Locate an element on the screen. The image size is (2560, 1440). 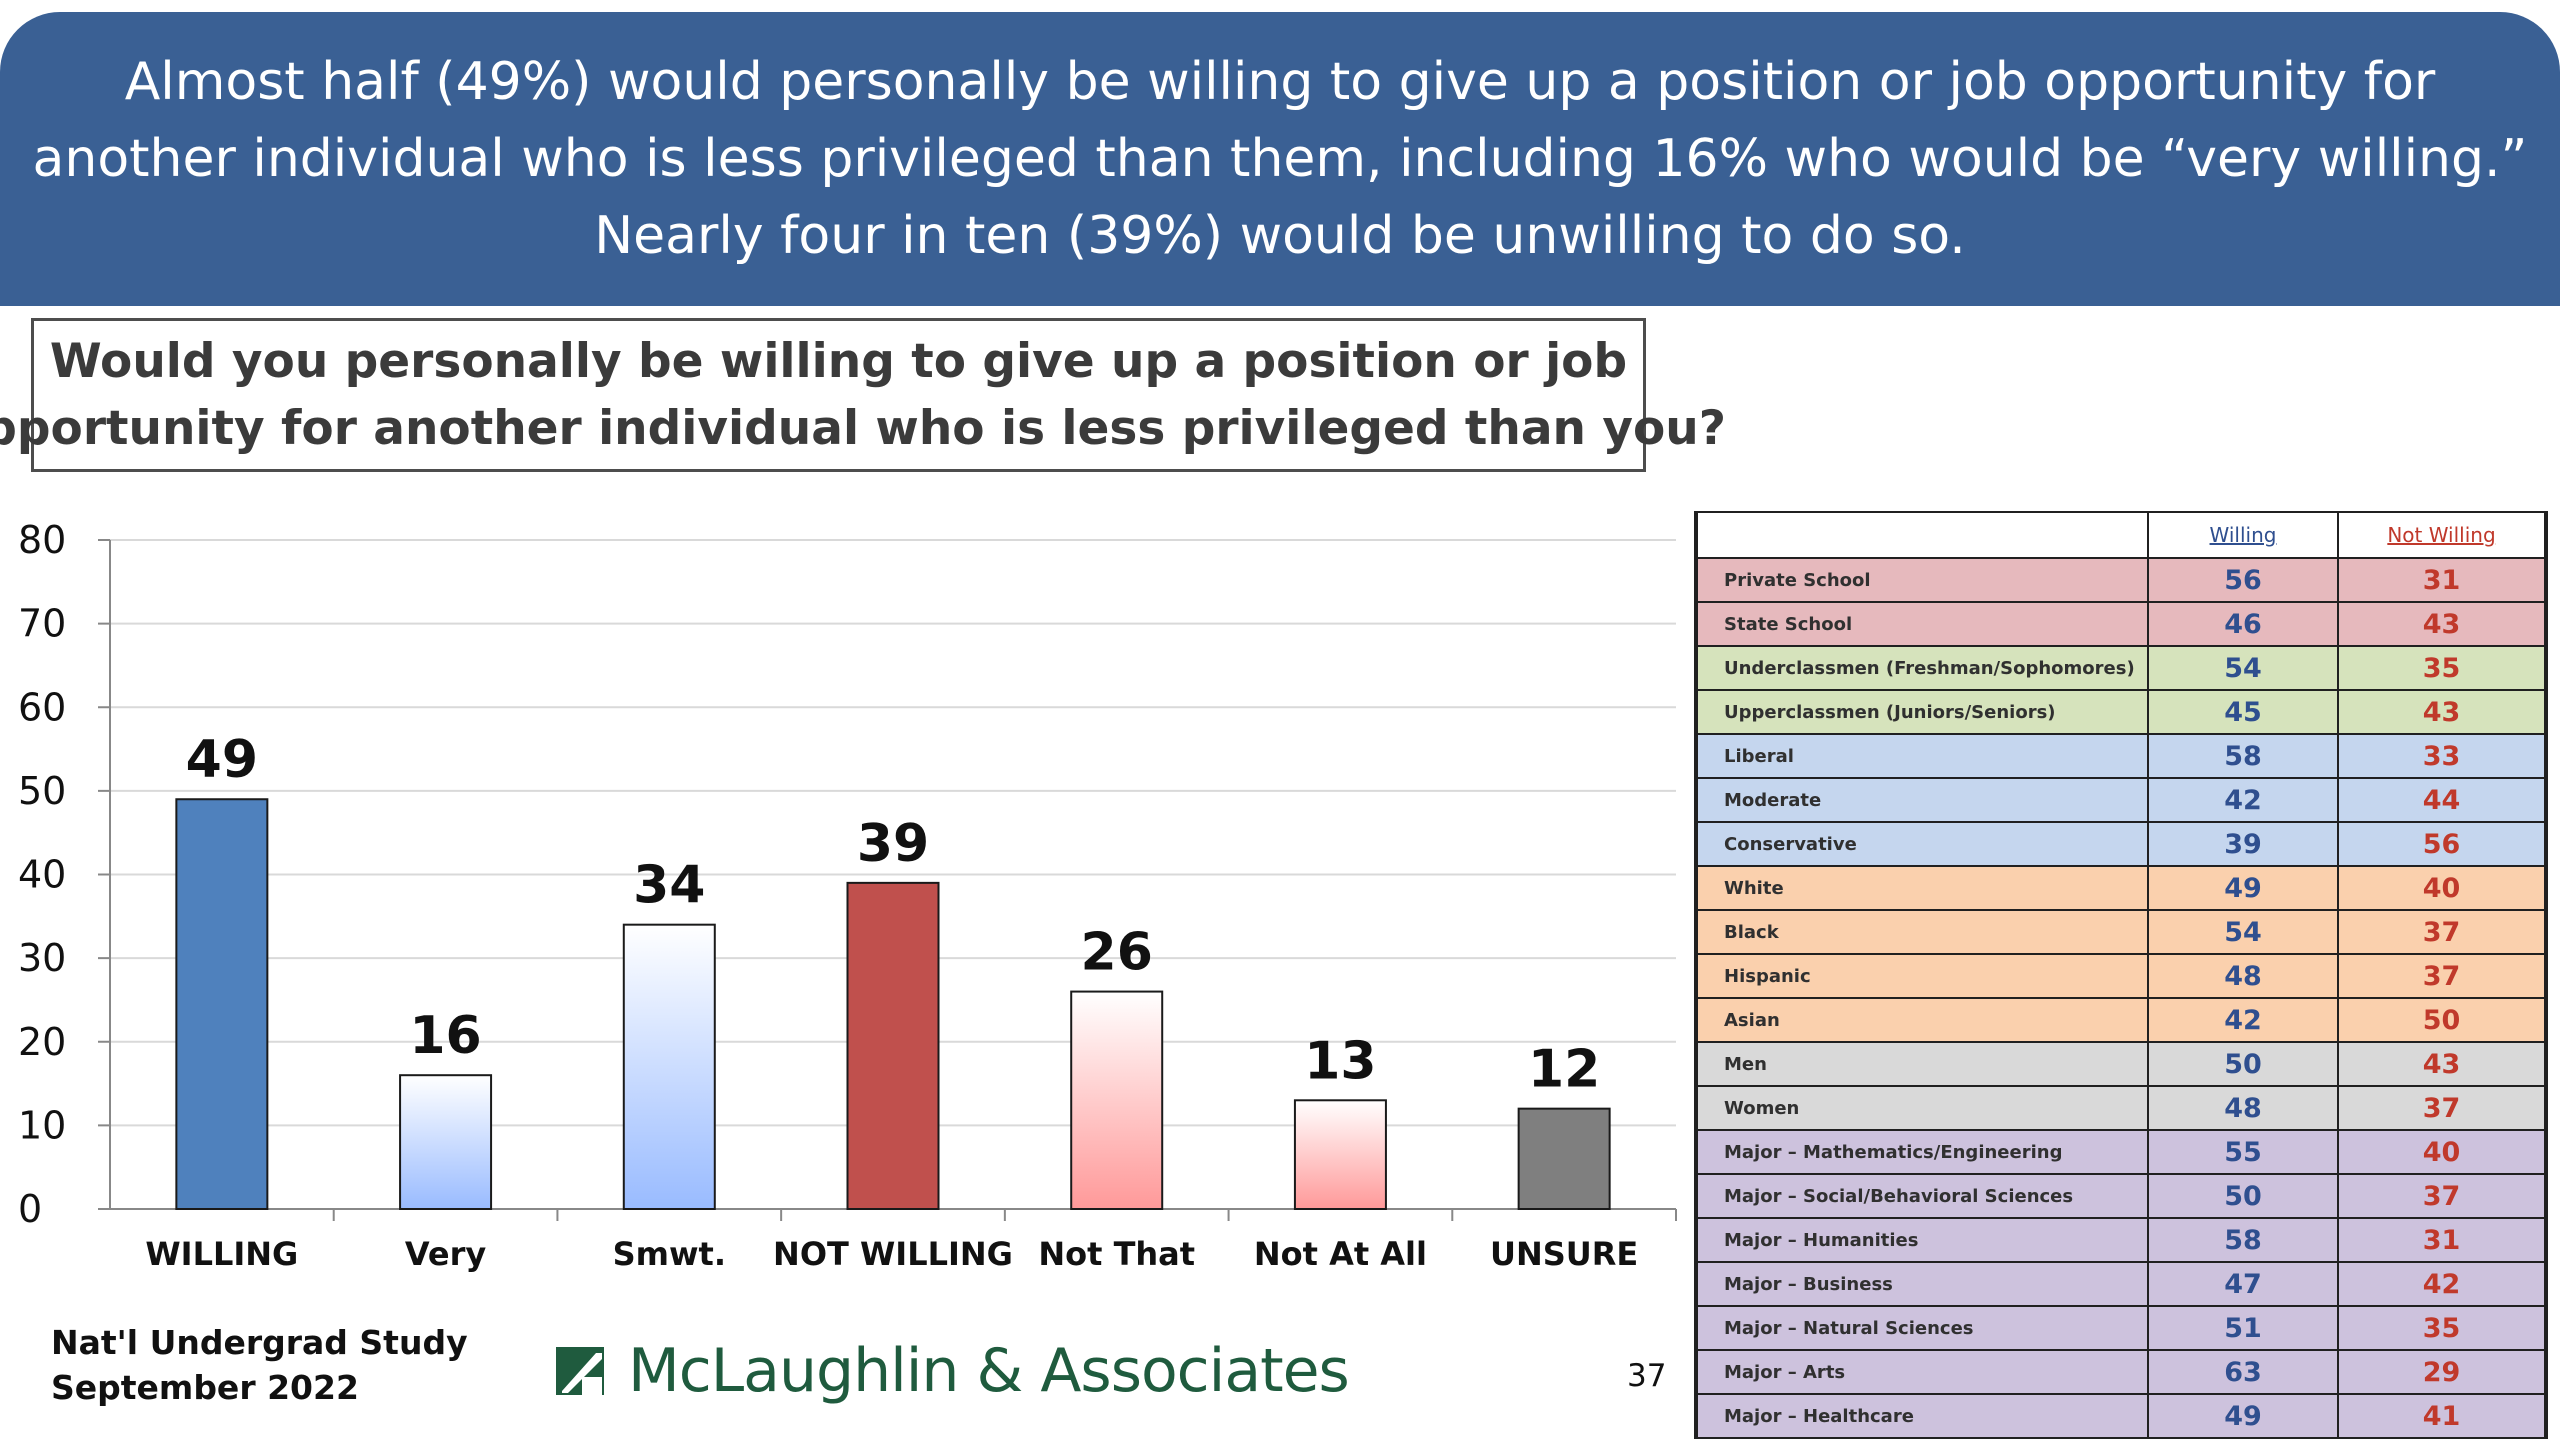
table-row: Men 50 43 is located at coordinates (2121, 1064).